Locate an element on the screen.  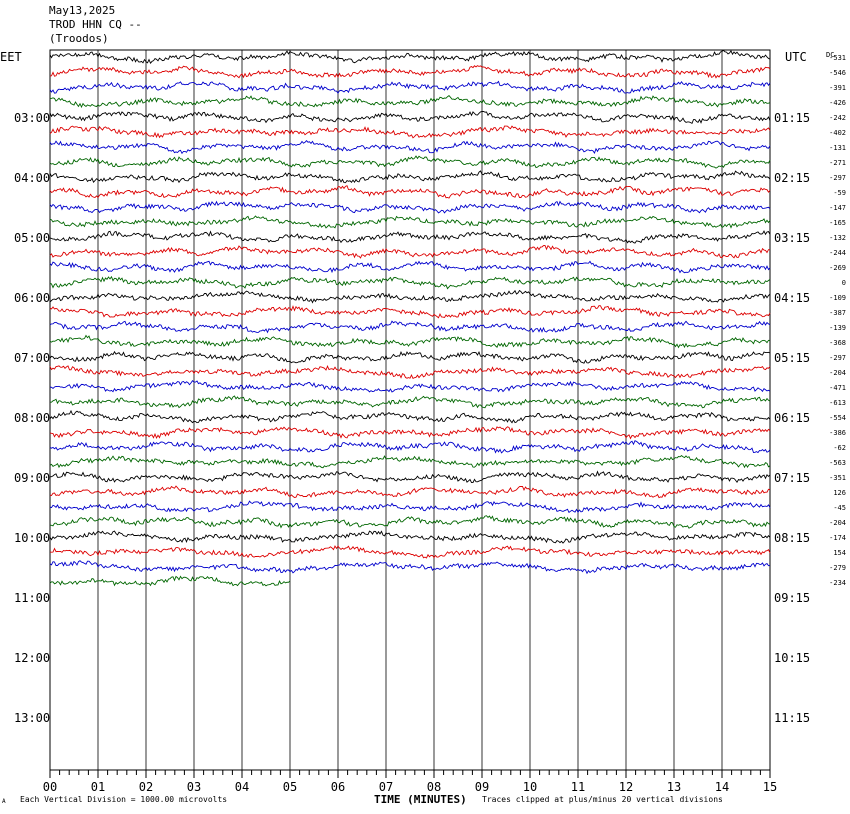
x-tick-label: 14 is located at coordinates (722, 787).